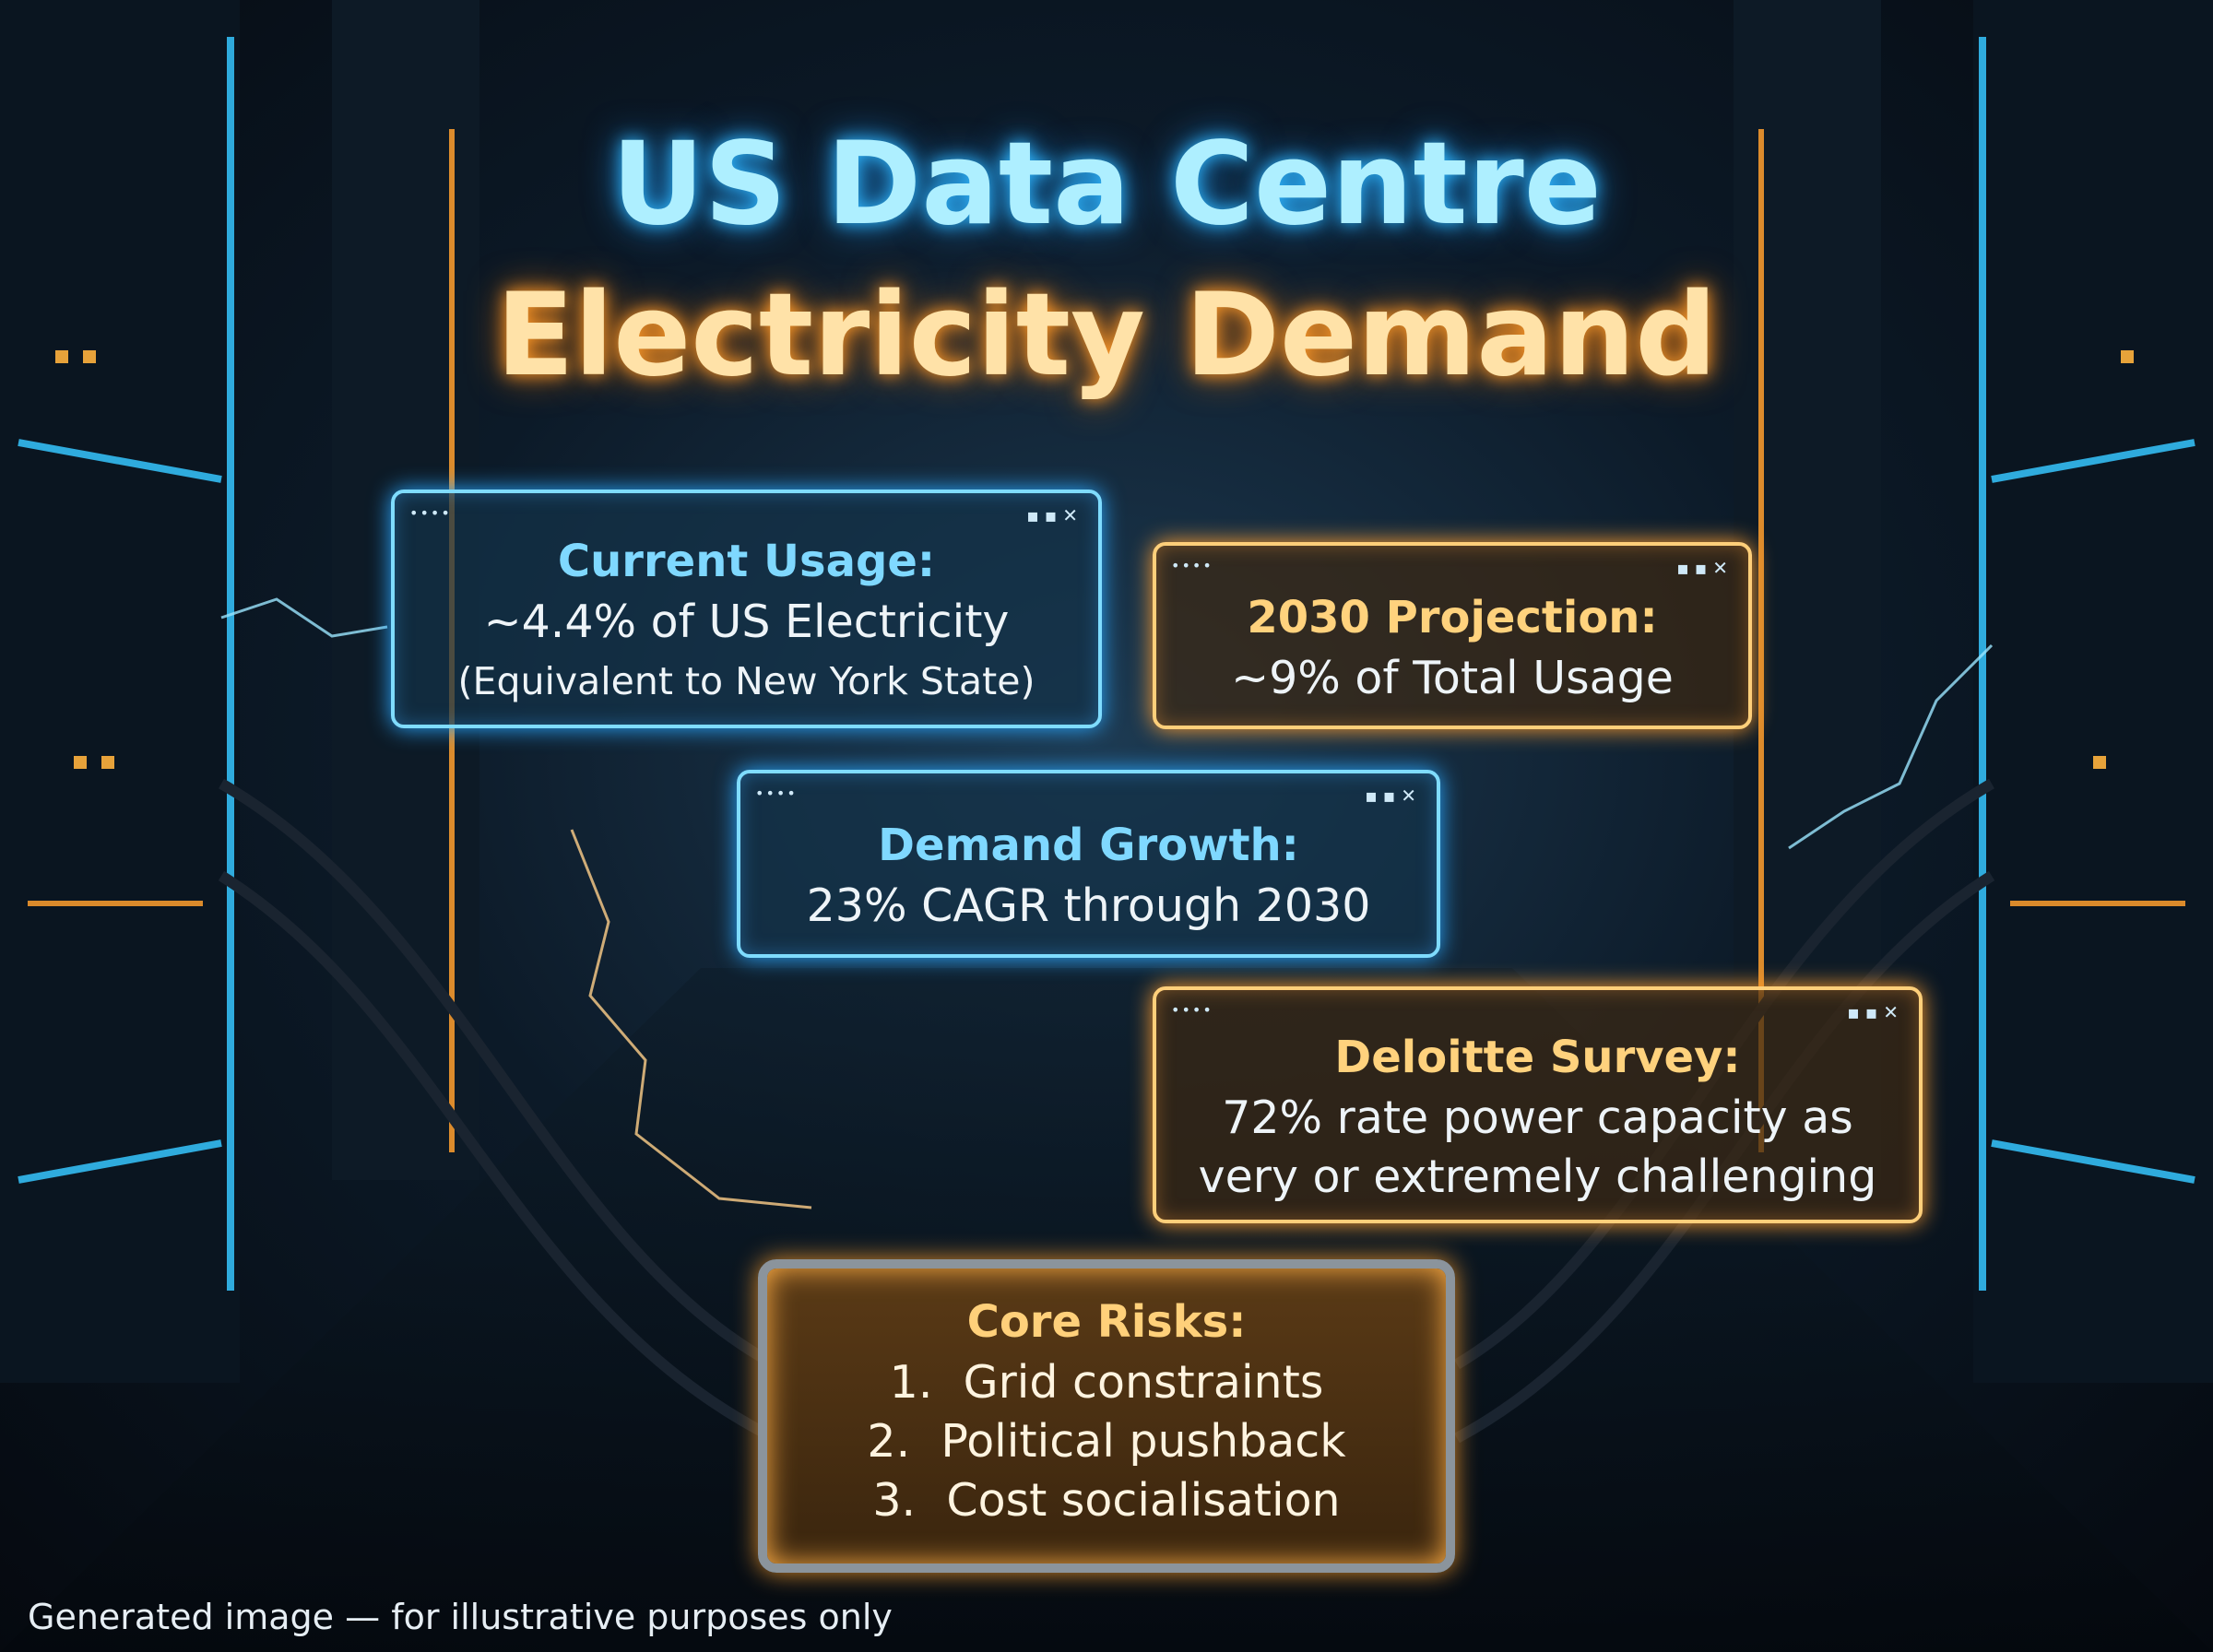 Image resolution: width=2213 pixels, height=1652 pixels. Describe the element at coordinates (1143, 1500) in the screenshot. I see `item-text: Cost socialisation` at that location.